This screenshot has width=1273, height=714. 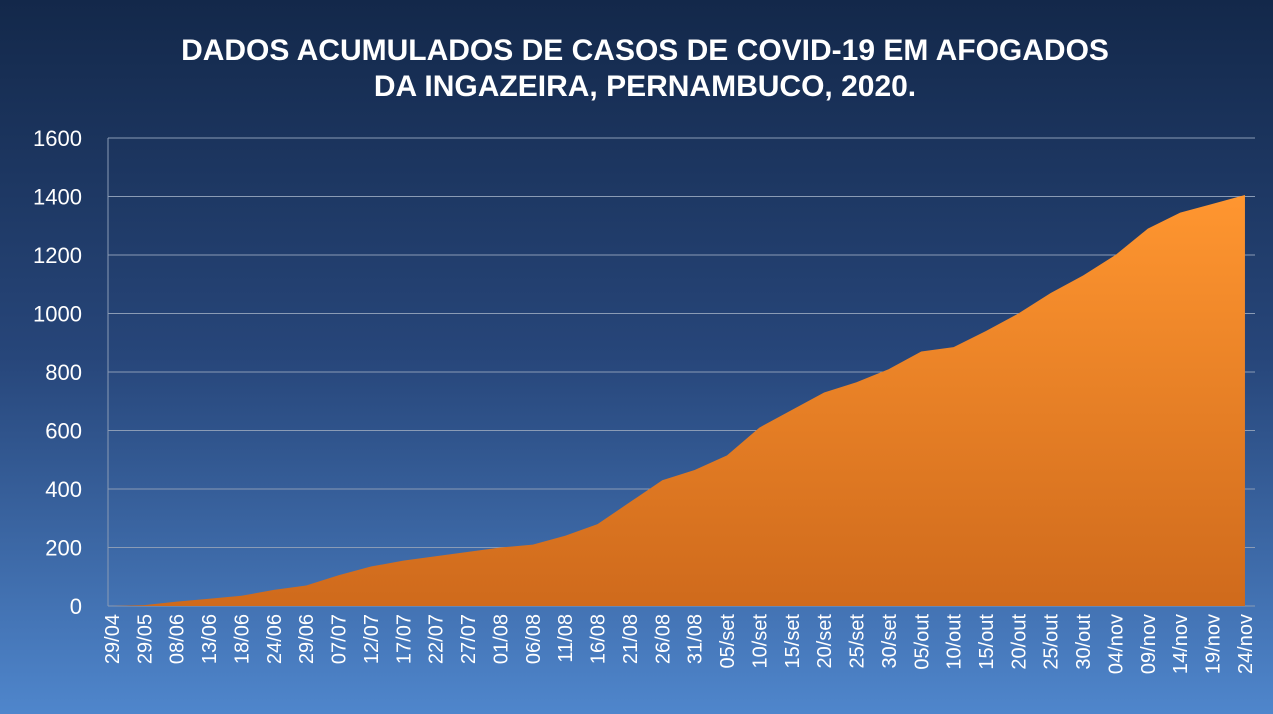 What do you see at coordinates (242, 639) in the screenshot?
I see `x-tick-label: 18/06` at bounding box center [242, 639].